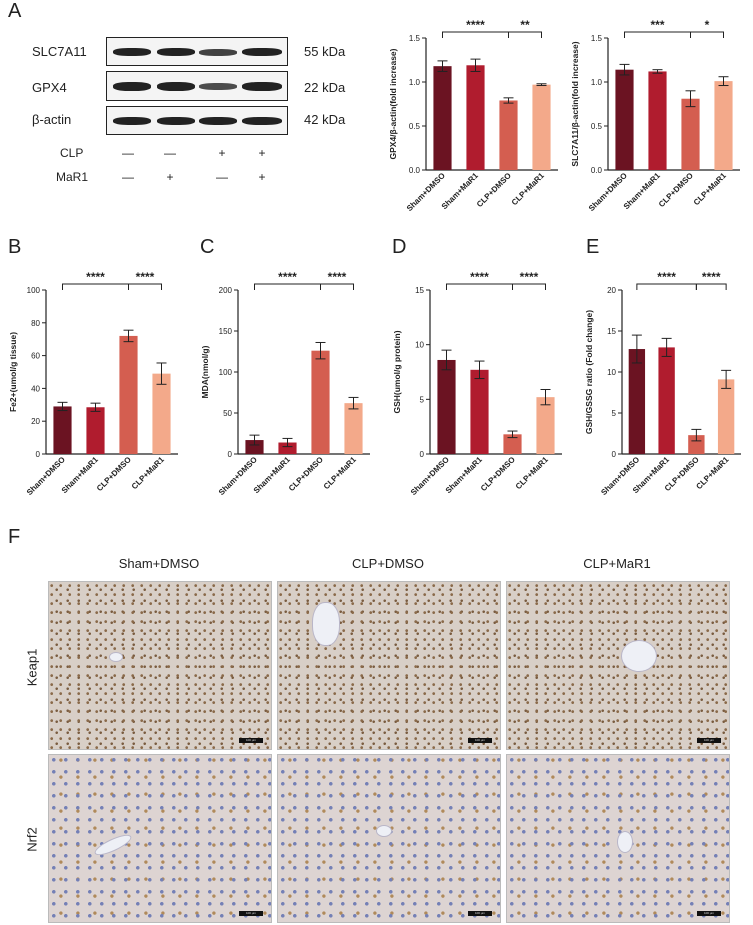  Describe the element at coordinates (72, 153) in the screenshot. I see `condition-label-clp: CLP` at that location.